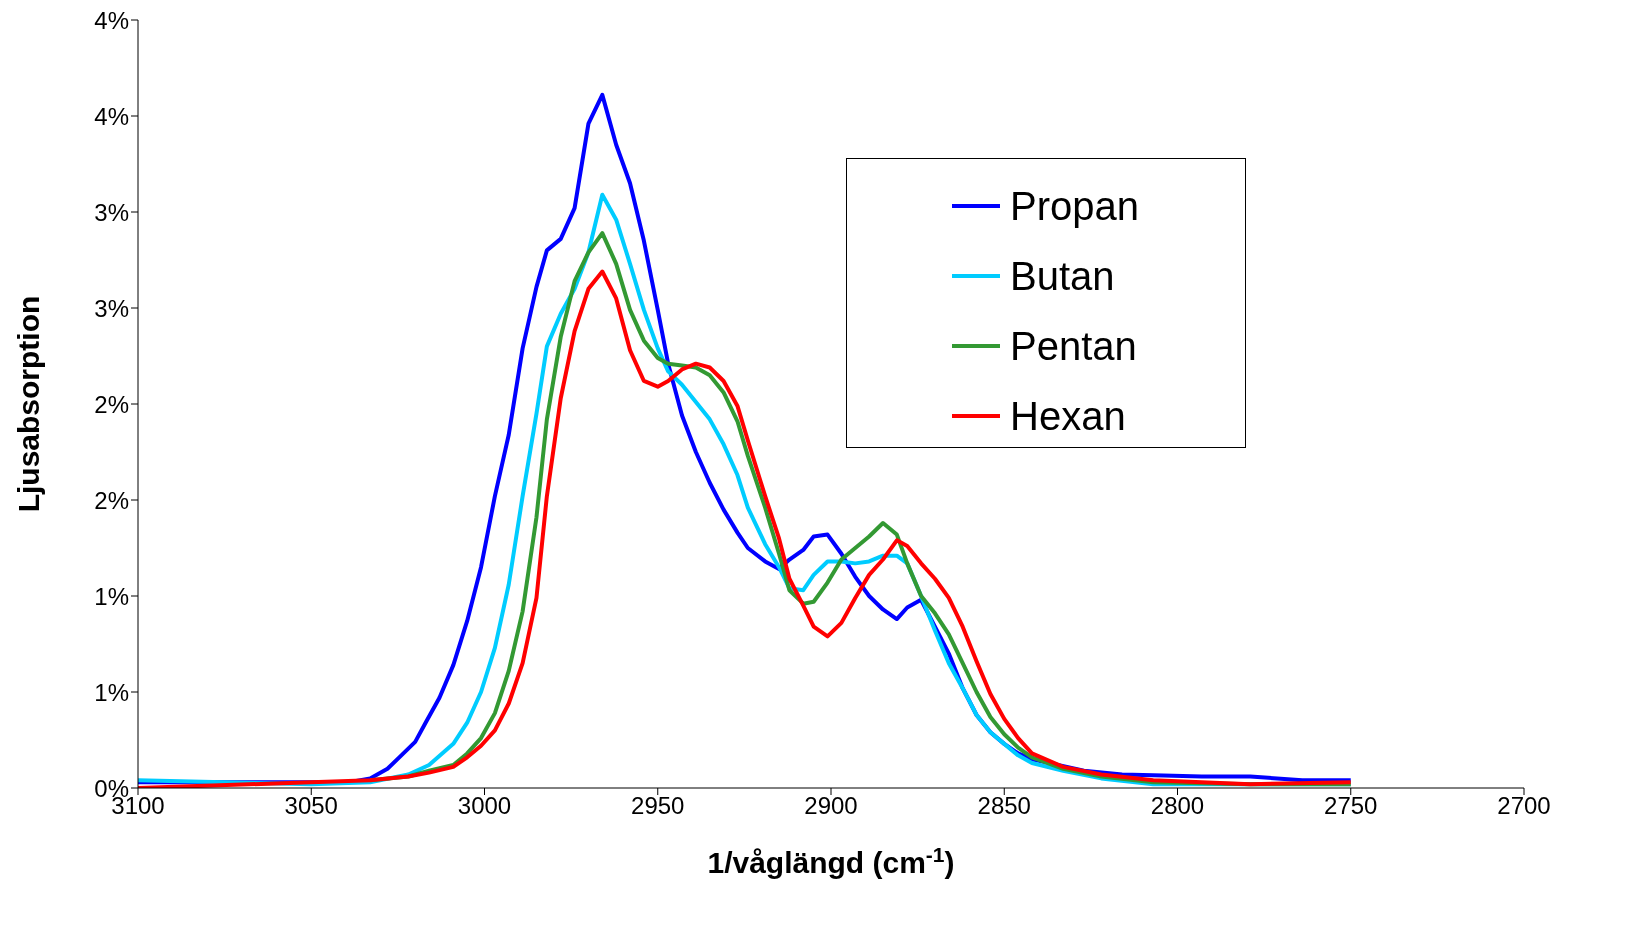  I want to click on x-tick-label: 2900, so click(831, 806).